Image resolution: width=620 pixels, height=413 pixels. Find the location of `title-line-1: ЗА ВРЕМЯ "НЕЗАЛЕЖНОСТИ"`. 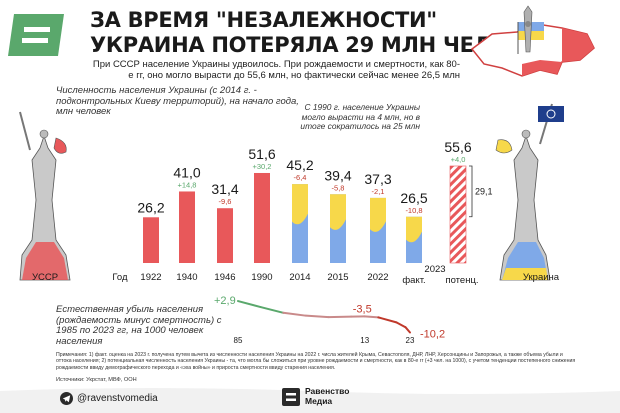

title-line-1: ЗА ВРЕМЯ "НЕЗАЛЕЖНОСТИ" is located at coordinates (263, 20).